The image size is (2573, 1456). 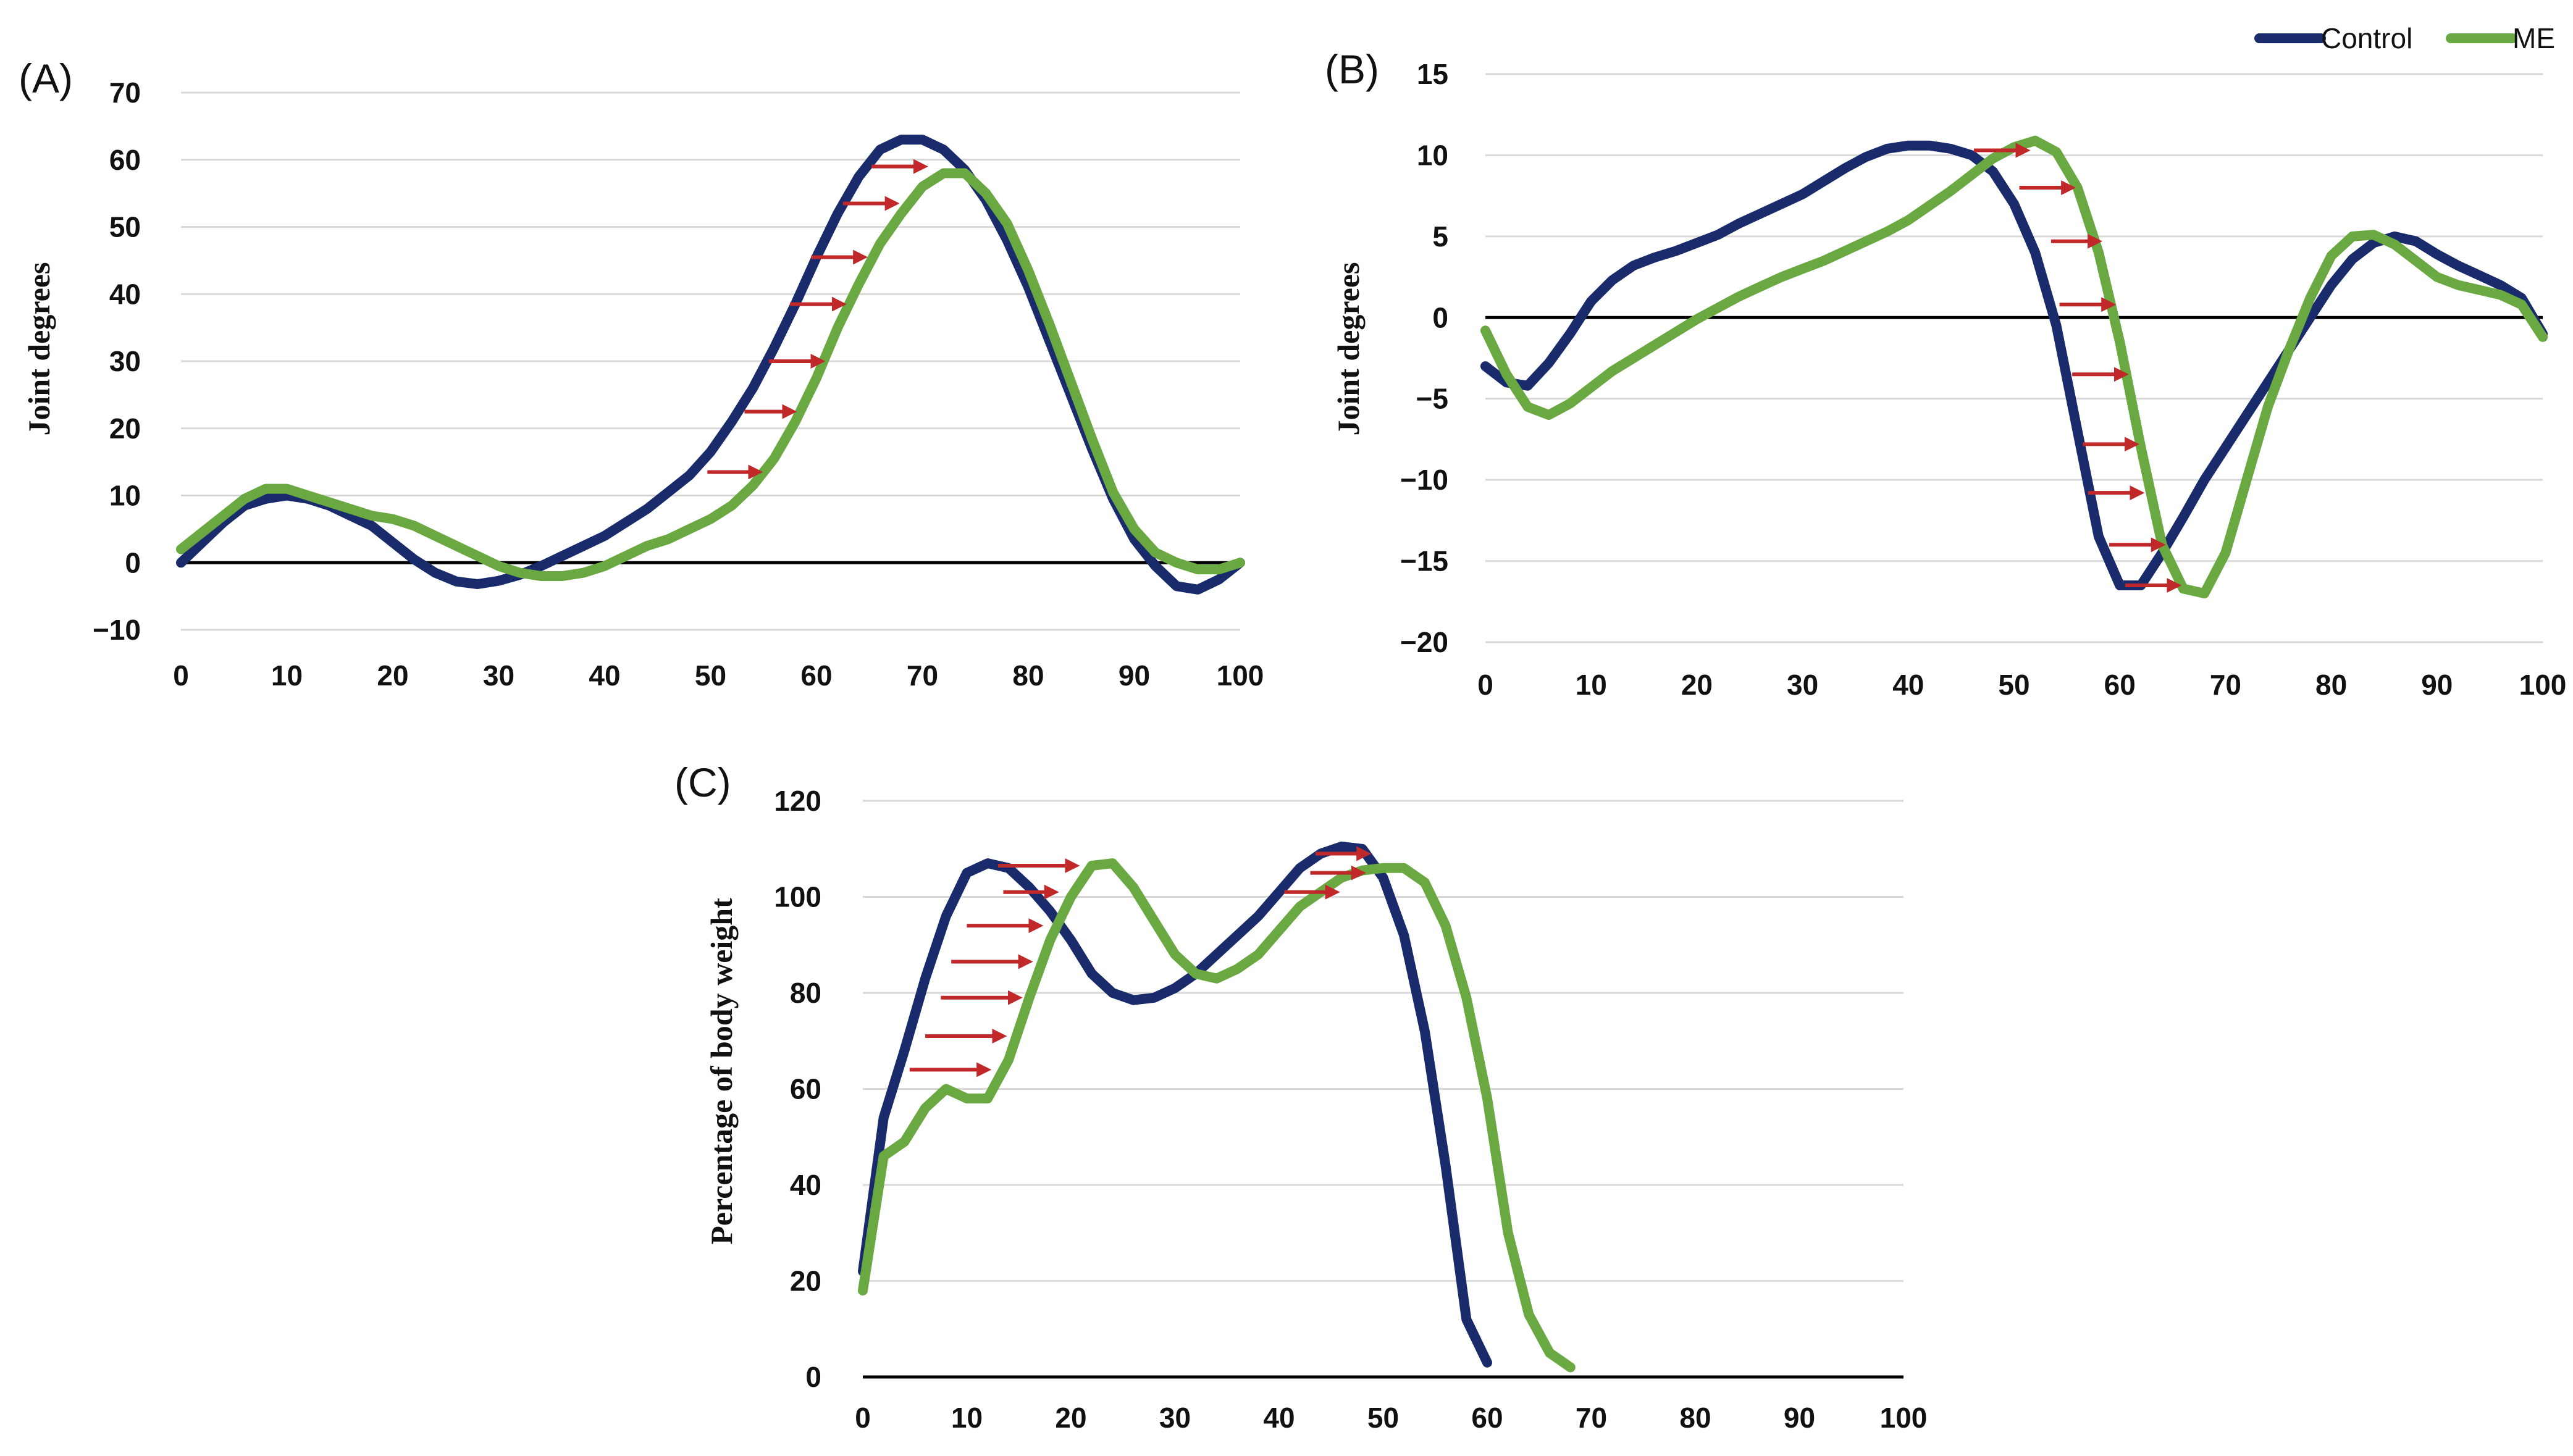 What do you see at coordinates (46, 78) in the screenshot?
I see `panel-a-label: (A)` at bounding box center [46, 78].